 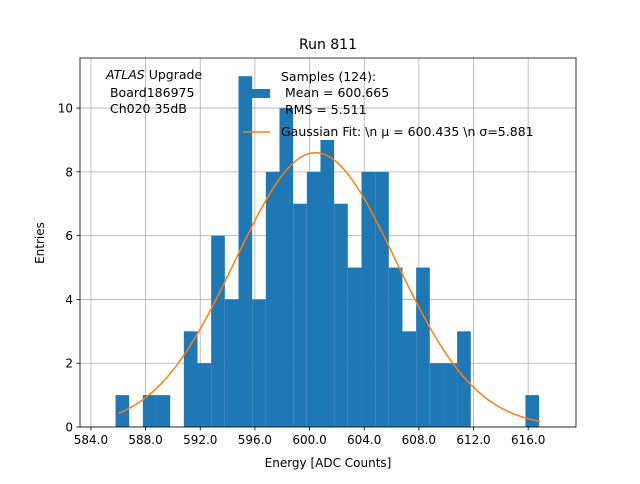 What do you see at coordinates (146, 108) in the screenshot?
I see `annotation-channel: Ch020 35dB` at bounding box center [146, 108].